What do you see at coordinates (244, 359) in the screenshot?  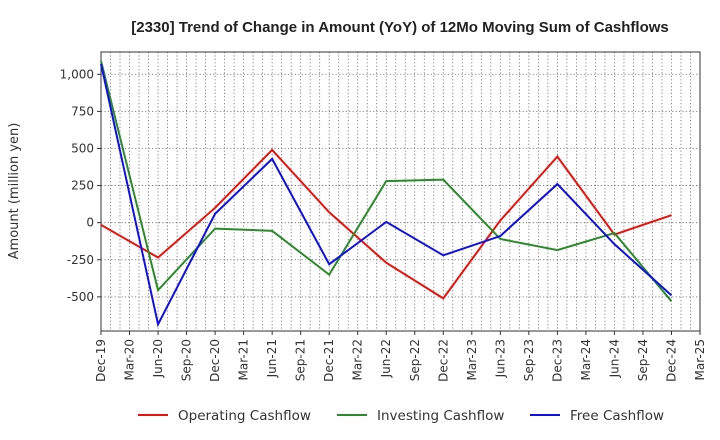 I see `x-tick-label: Mar-21` at bounding box center [244, 359].